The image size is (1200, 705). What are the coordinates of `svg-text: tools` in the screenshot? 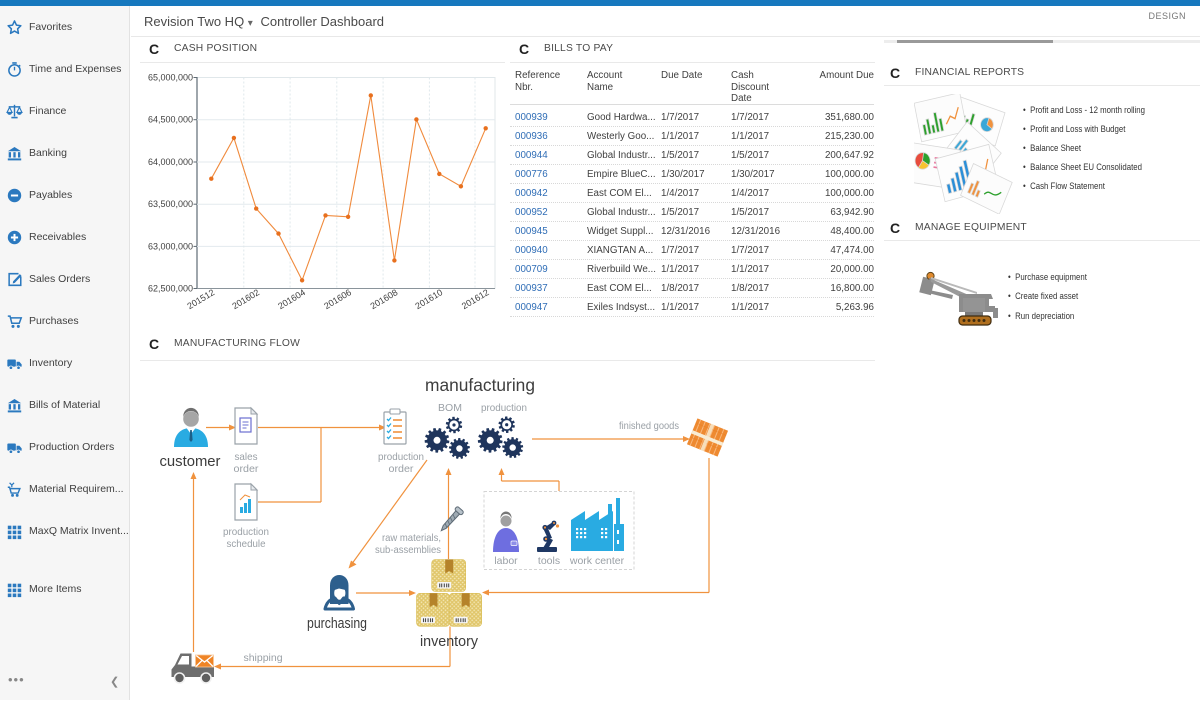 It's located at (549, 561).